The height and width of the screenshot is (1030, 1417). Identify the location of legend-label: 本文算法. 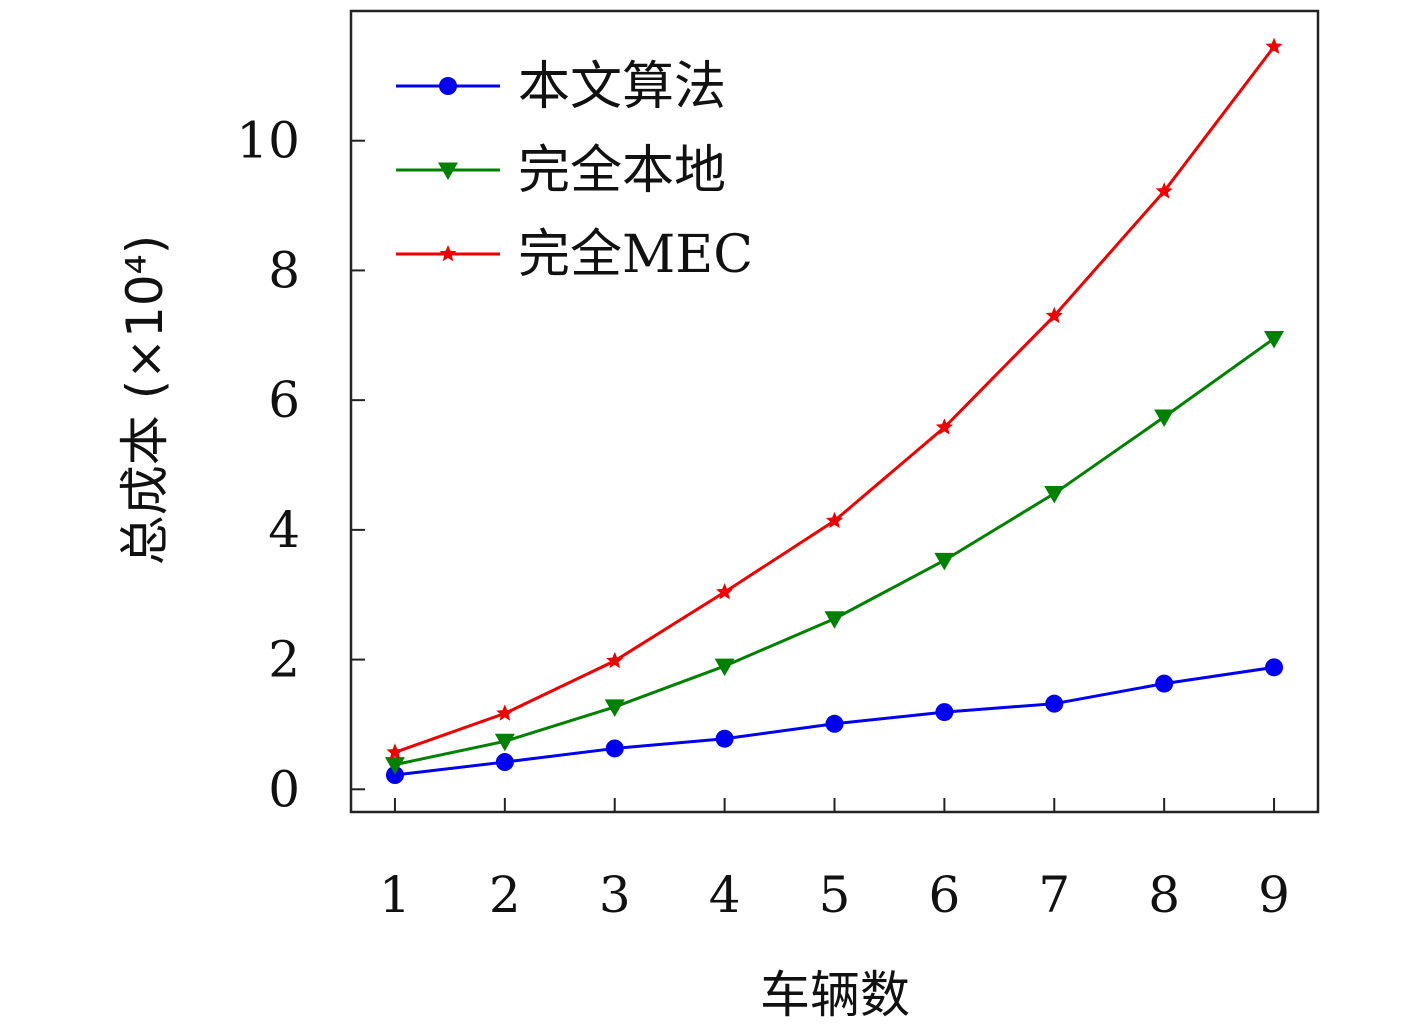
(622, 87).